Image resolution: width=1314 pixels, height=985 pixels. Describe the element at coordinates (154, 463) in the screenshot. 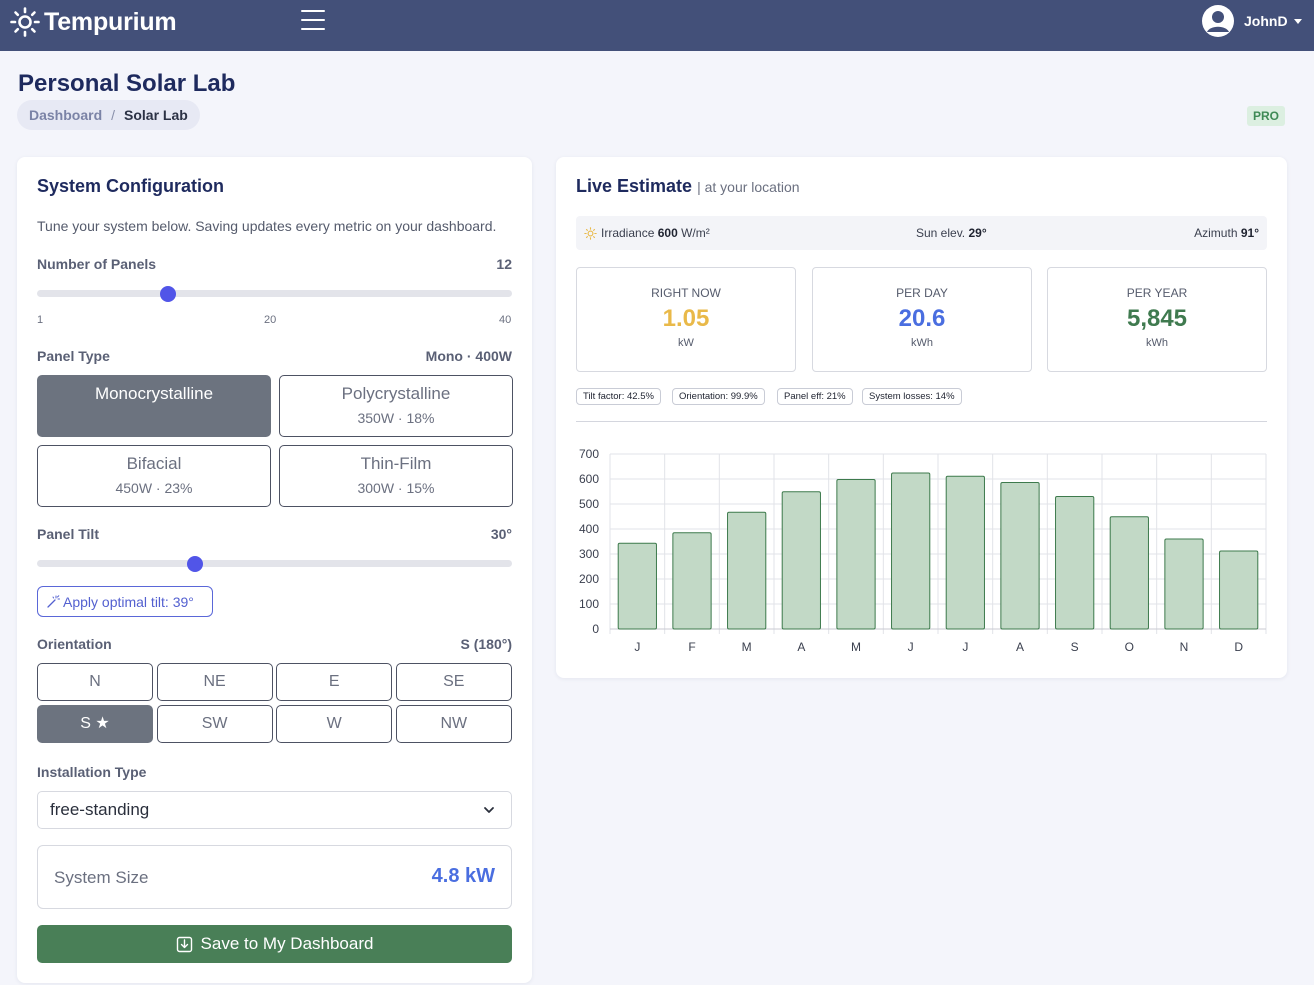

I see `panel-type-name: Bifacial` at that location.